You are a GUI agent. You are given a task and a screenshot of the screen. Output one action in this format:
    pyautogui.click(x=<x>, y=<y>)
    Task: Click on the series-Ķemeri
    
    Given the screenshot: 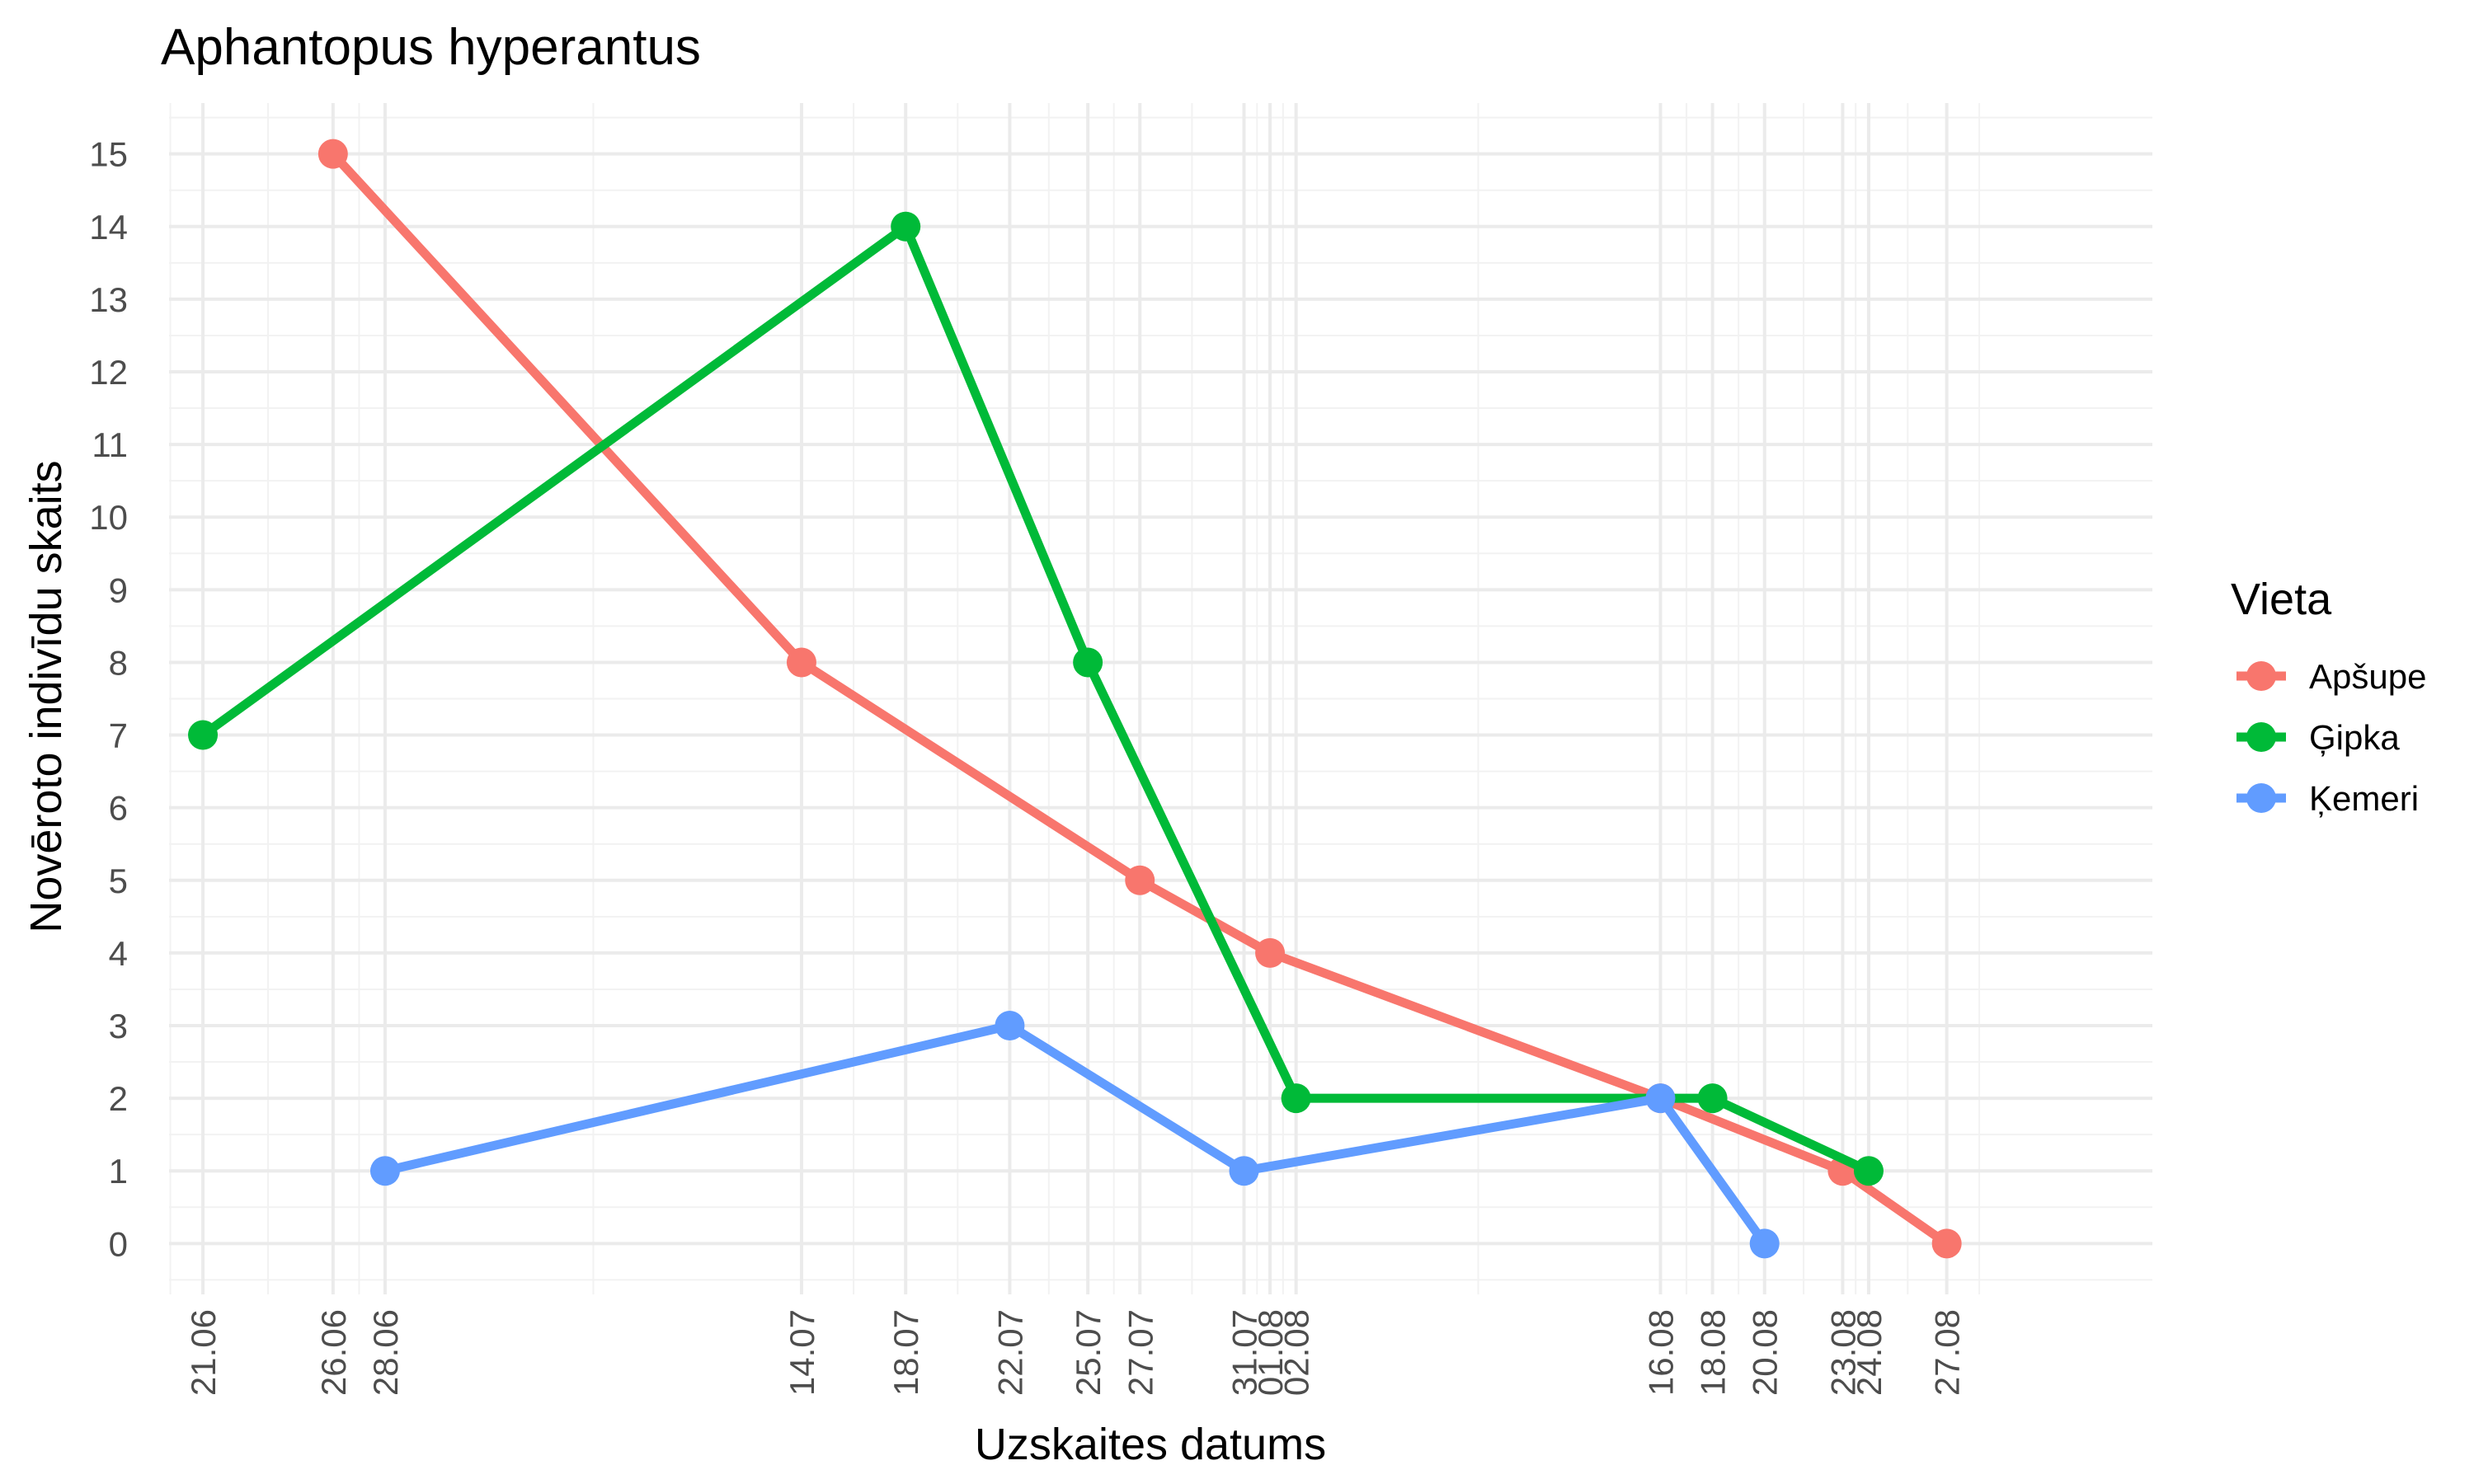 What is the action you would take?
    pyautogui.click(x=1074, y=1134)
    